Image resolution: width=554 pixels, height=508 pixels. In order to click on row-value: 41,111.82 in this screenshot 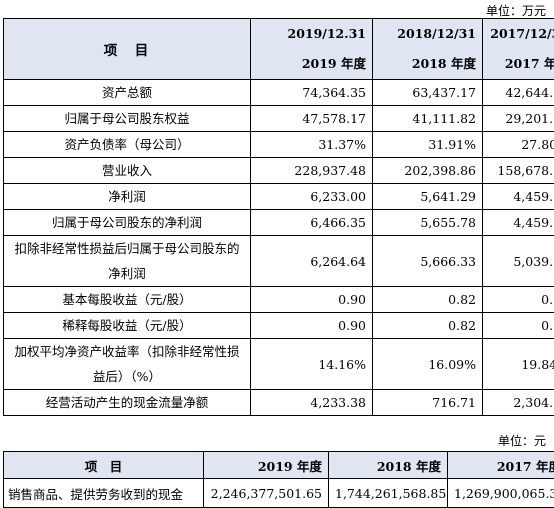, I will do `click(428, 119)`.